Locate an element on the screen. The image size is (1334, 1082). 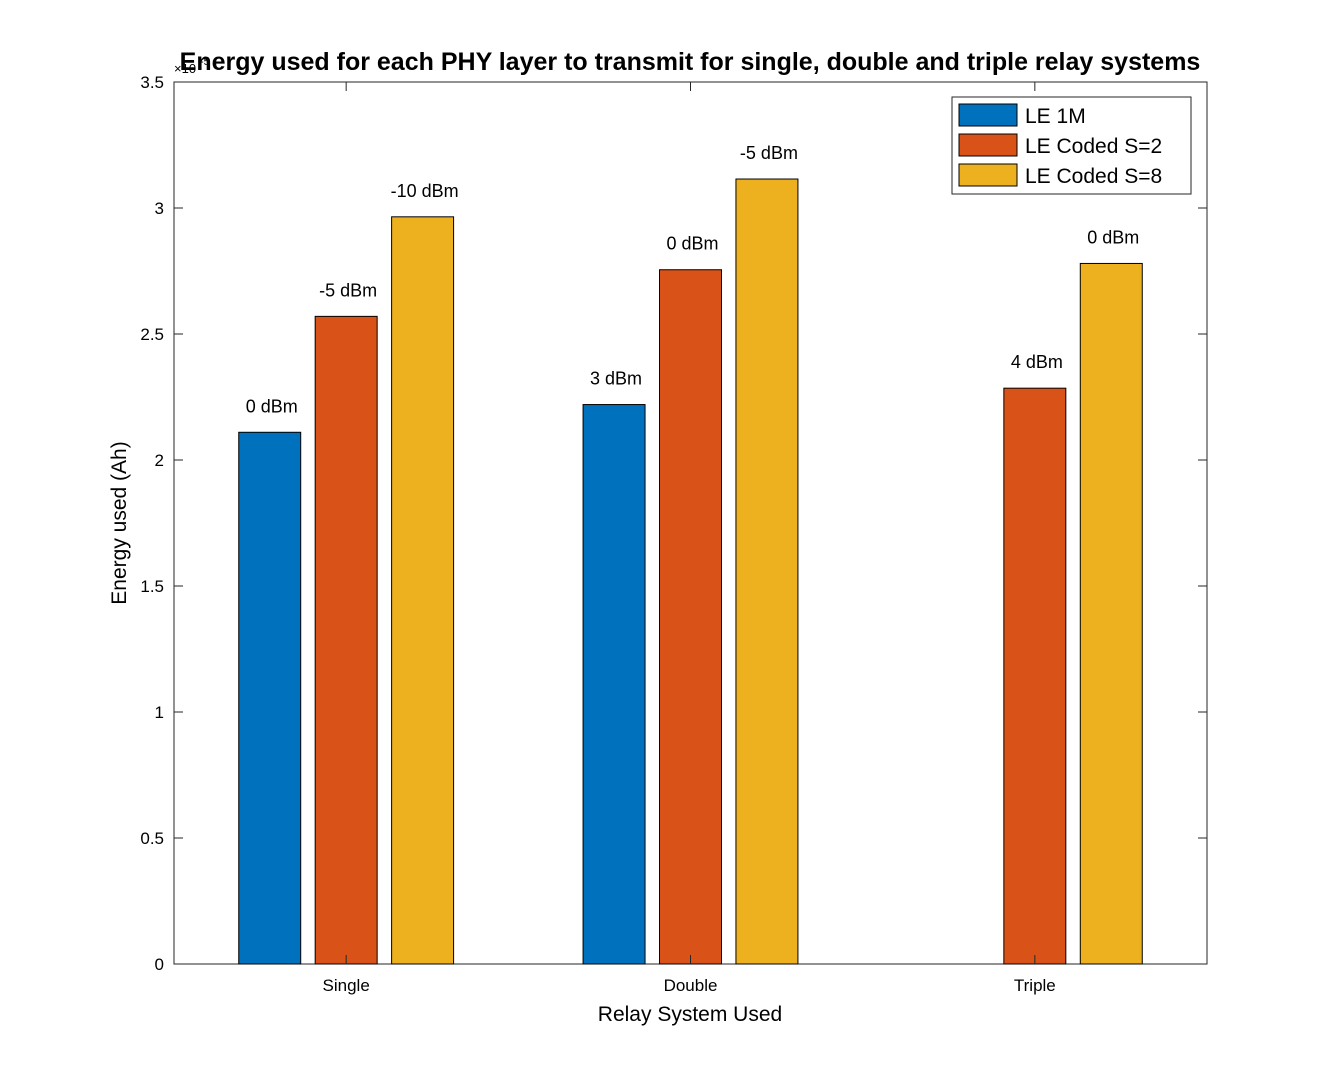
y-tick-label: 0 is located at coordinates (159, 964).